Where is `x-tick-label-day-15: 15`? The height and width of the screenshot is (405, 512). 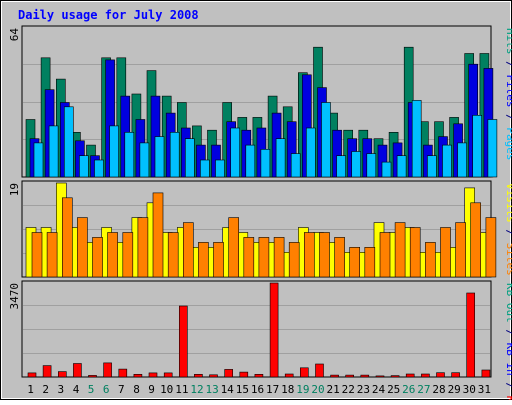
x-tick-label-day-15: 15 is located at coordinates (242, 389).